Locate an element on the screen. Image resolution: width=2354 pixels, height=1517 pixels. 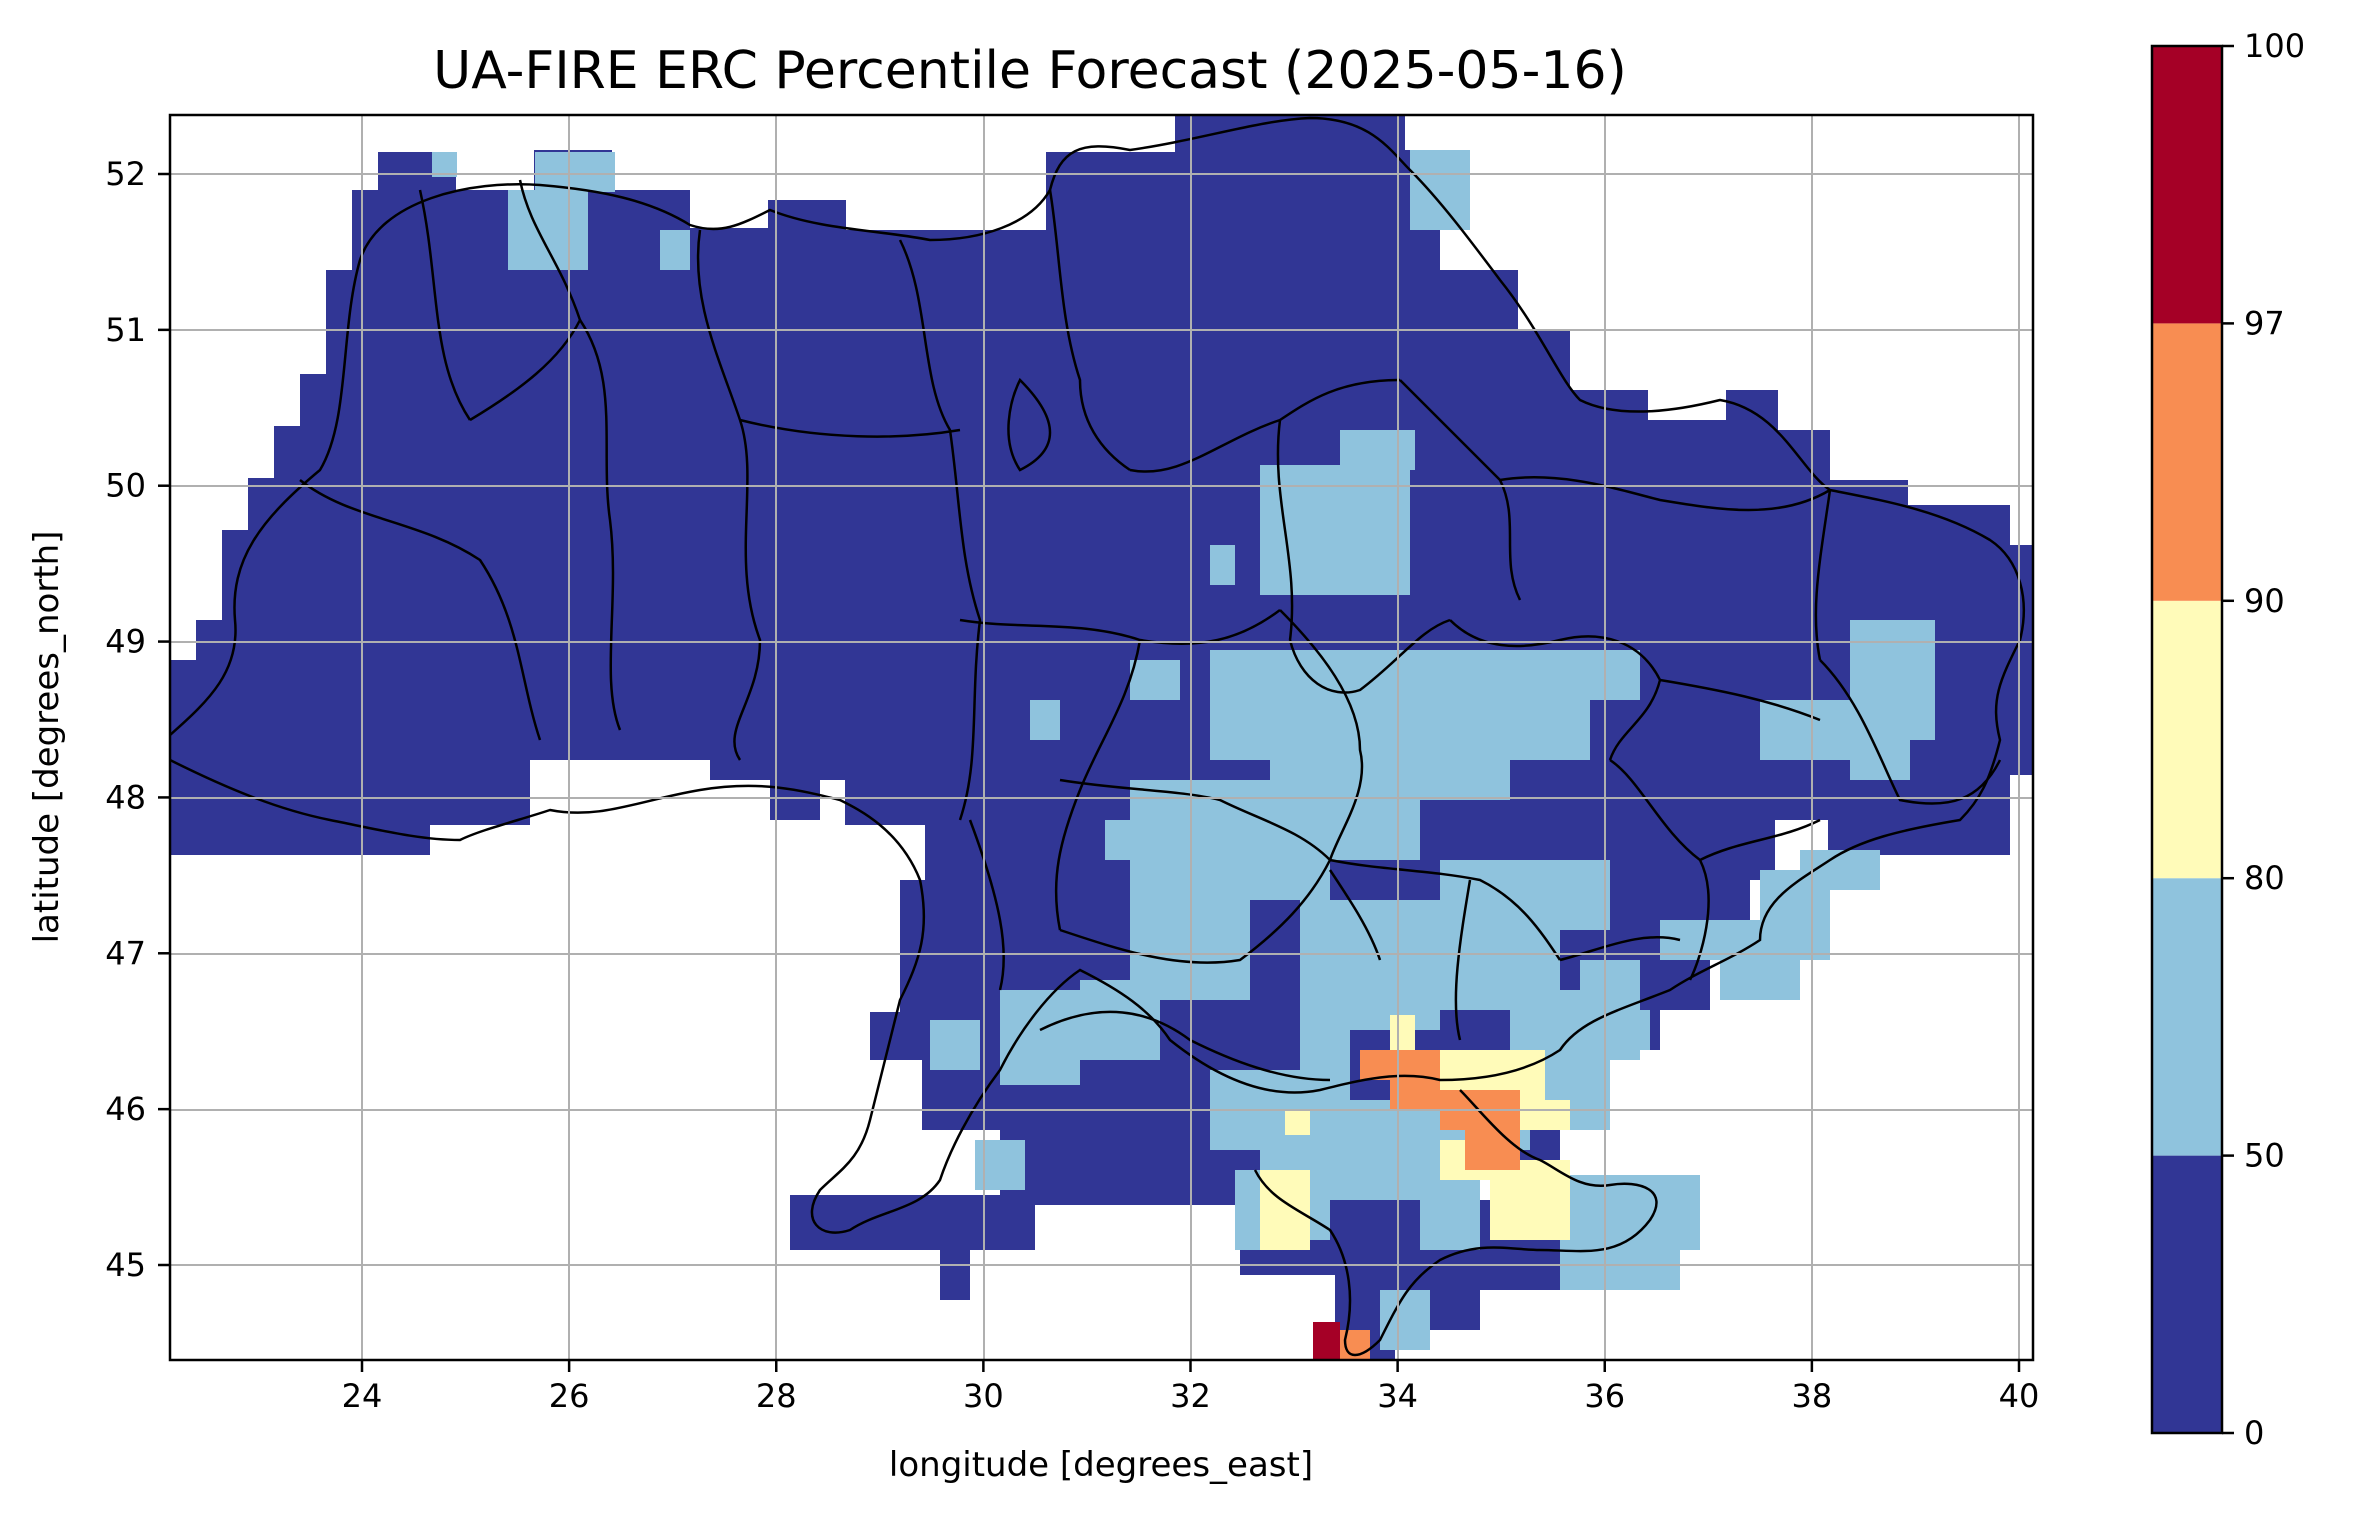
y-tick-label: 47 is located at coordinates (125, 953).